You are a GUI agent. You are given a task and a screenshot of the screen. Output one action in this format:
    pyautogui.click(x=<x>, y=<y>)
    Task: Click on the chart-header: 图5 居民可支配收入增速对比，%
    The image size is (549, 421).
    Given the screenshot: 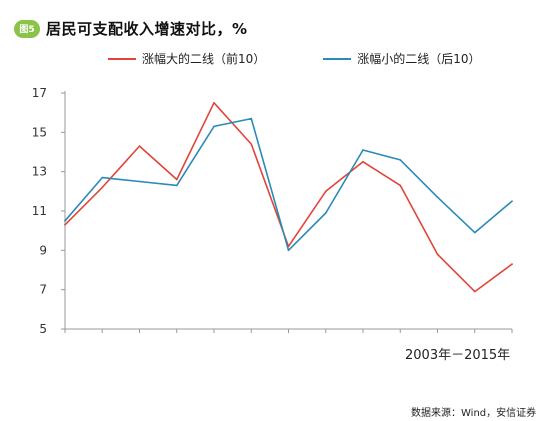 What is the action you would take?
    pyautogui.click(x=131, y=28)
    